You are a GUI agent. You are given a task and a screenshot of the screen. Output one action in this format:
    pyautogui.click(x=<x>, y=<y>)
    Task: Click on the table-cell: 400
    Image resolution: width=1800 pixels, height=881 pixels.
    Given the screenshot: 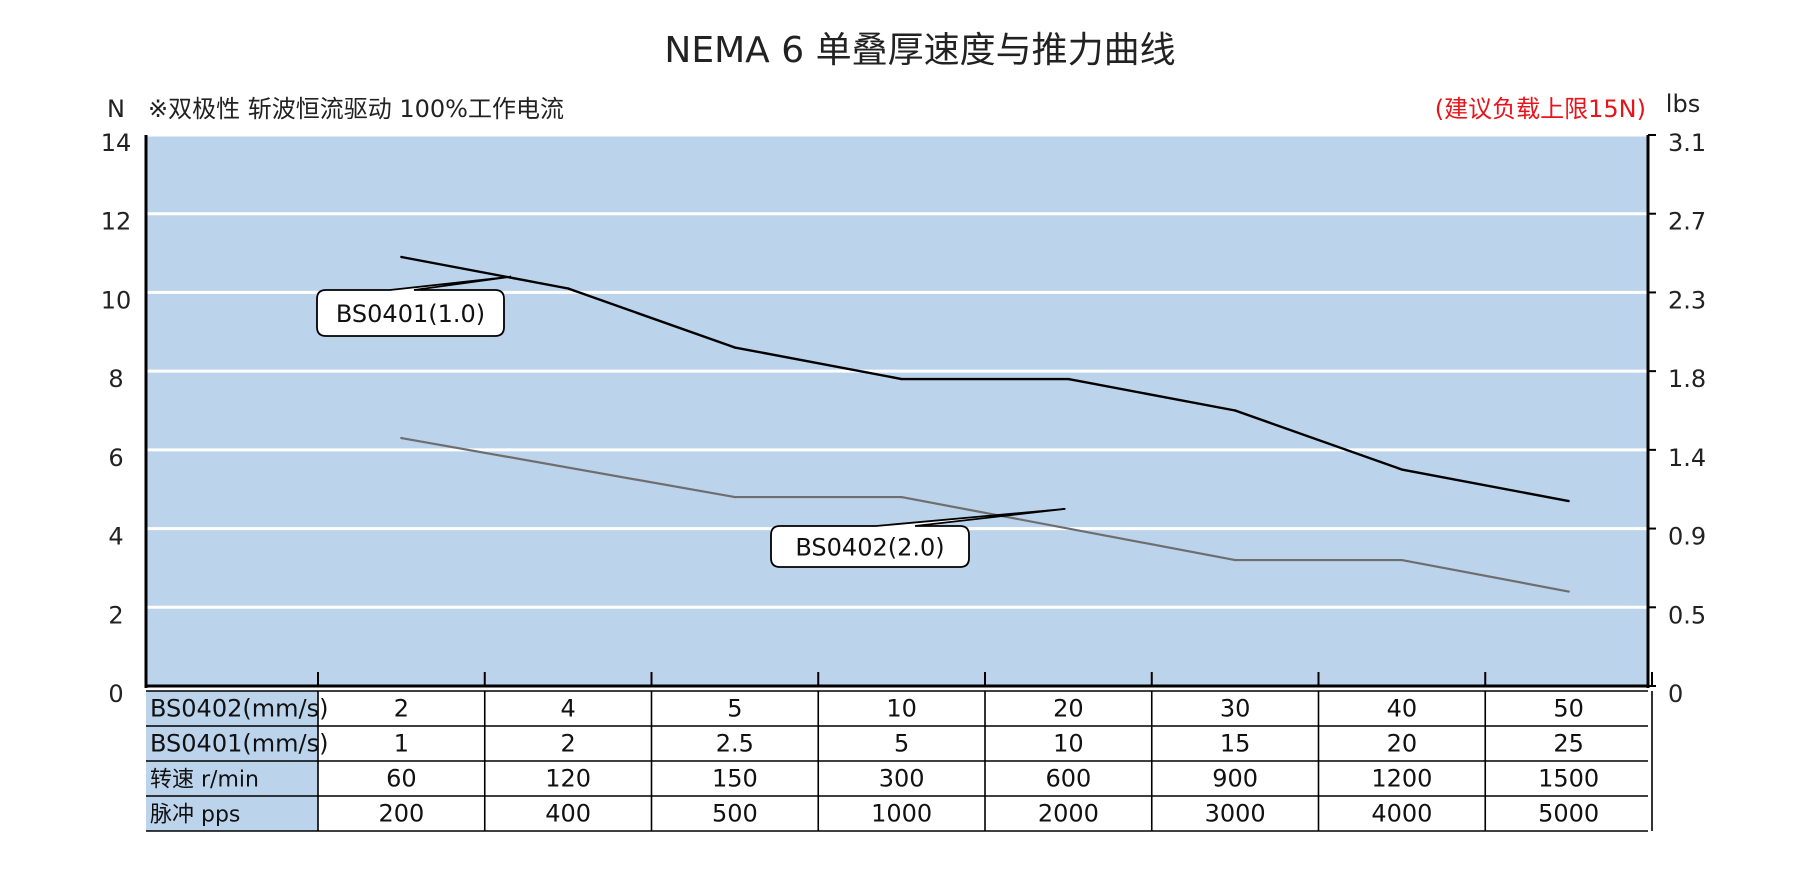 What is the action you would take?
    pyautogui.click(x=568, y=814)
    